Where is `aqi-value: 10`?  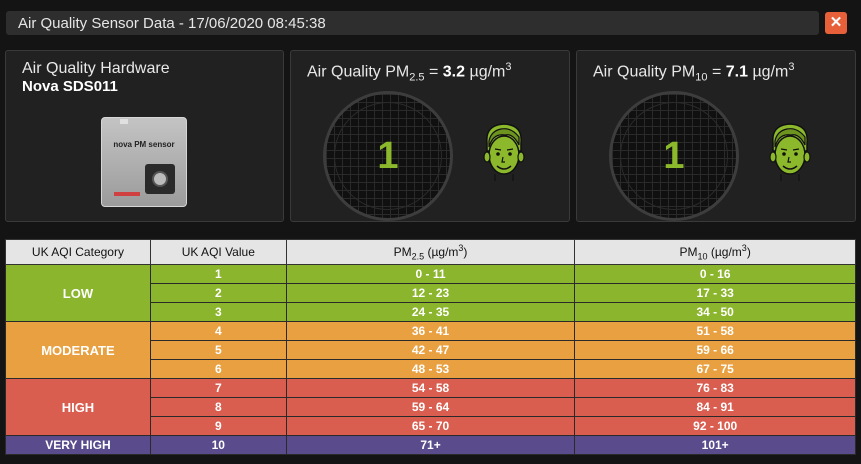
aqi-value: 10 is located at coordinates (218, 445).